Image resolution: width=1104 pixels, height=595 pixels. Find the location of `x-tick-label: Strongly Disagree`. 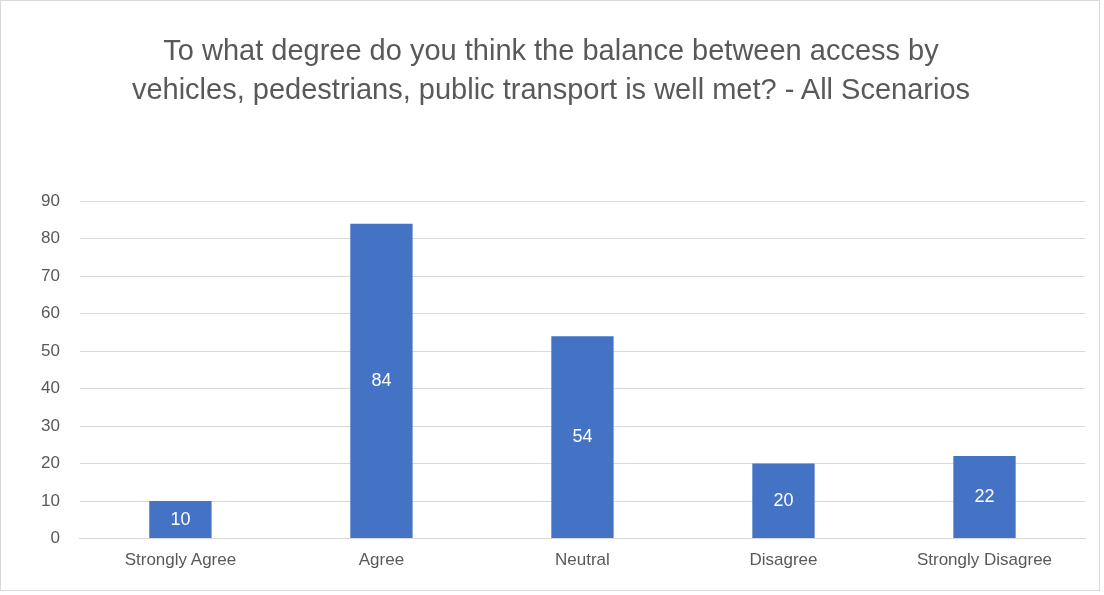

x-tick-label: Strongly Disagree is located at coordinates (984, 560).